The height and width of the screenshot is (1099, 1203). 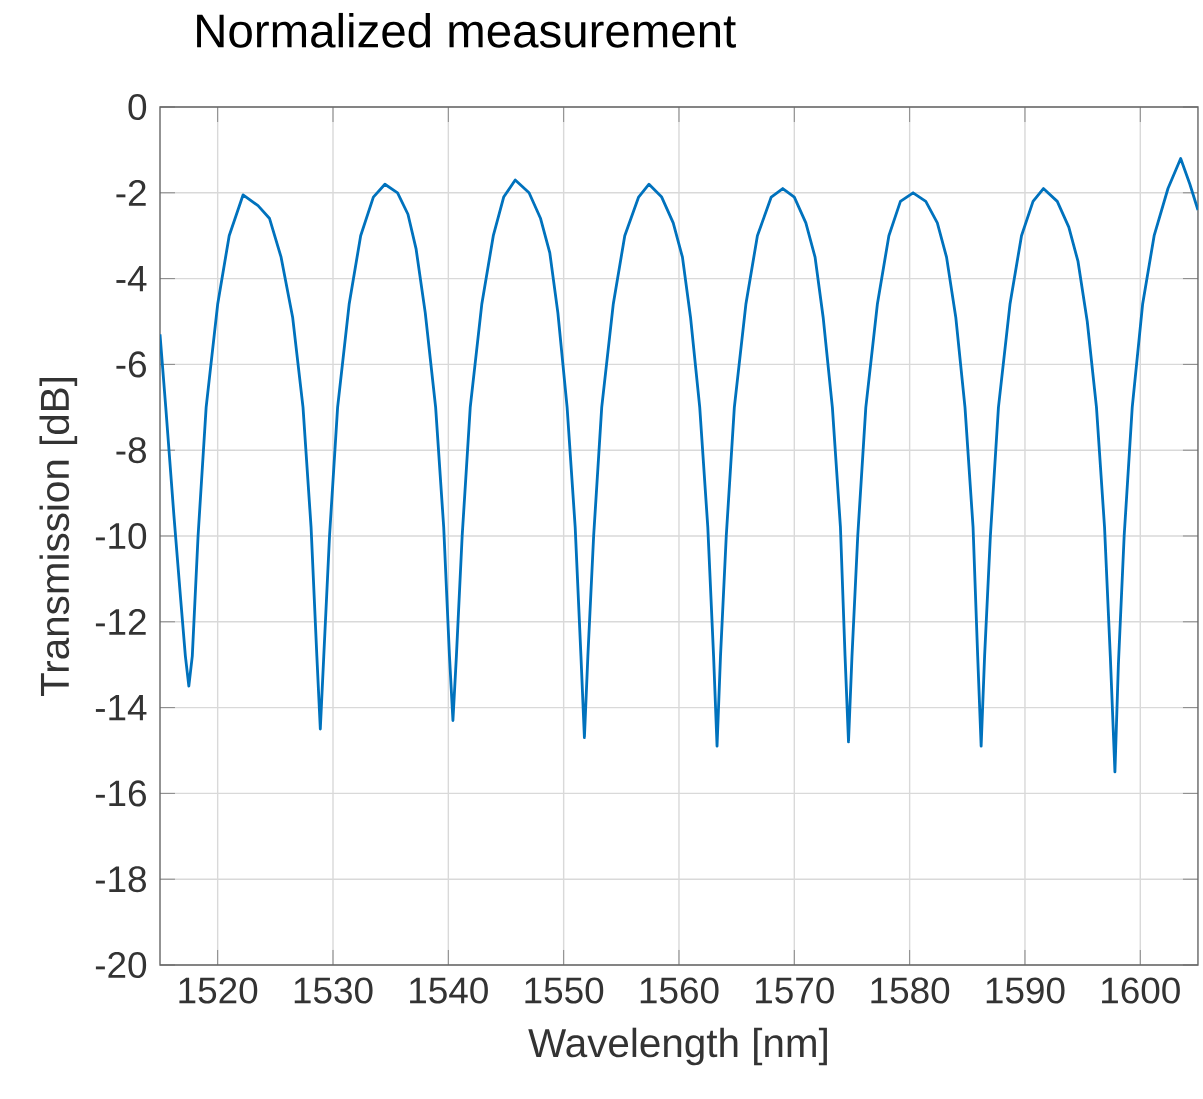 I want to click on x-tick-label: 1540, so click(x=449, y=990).